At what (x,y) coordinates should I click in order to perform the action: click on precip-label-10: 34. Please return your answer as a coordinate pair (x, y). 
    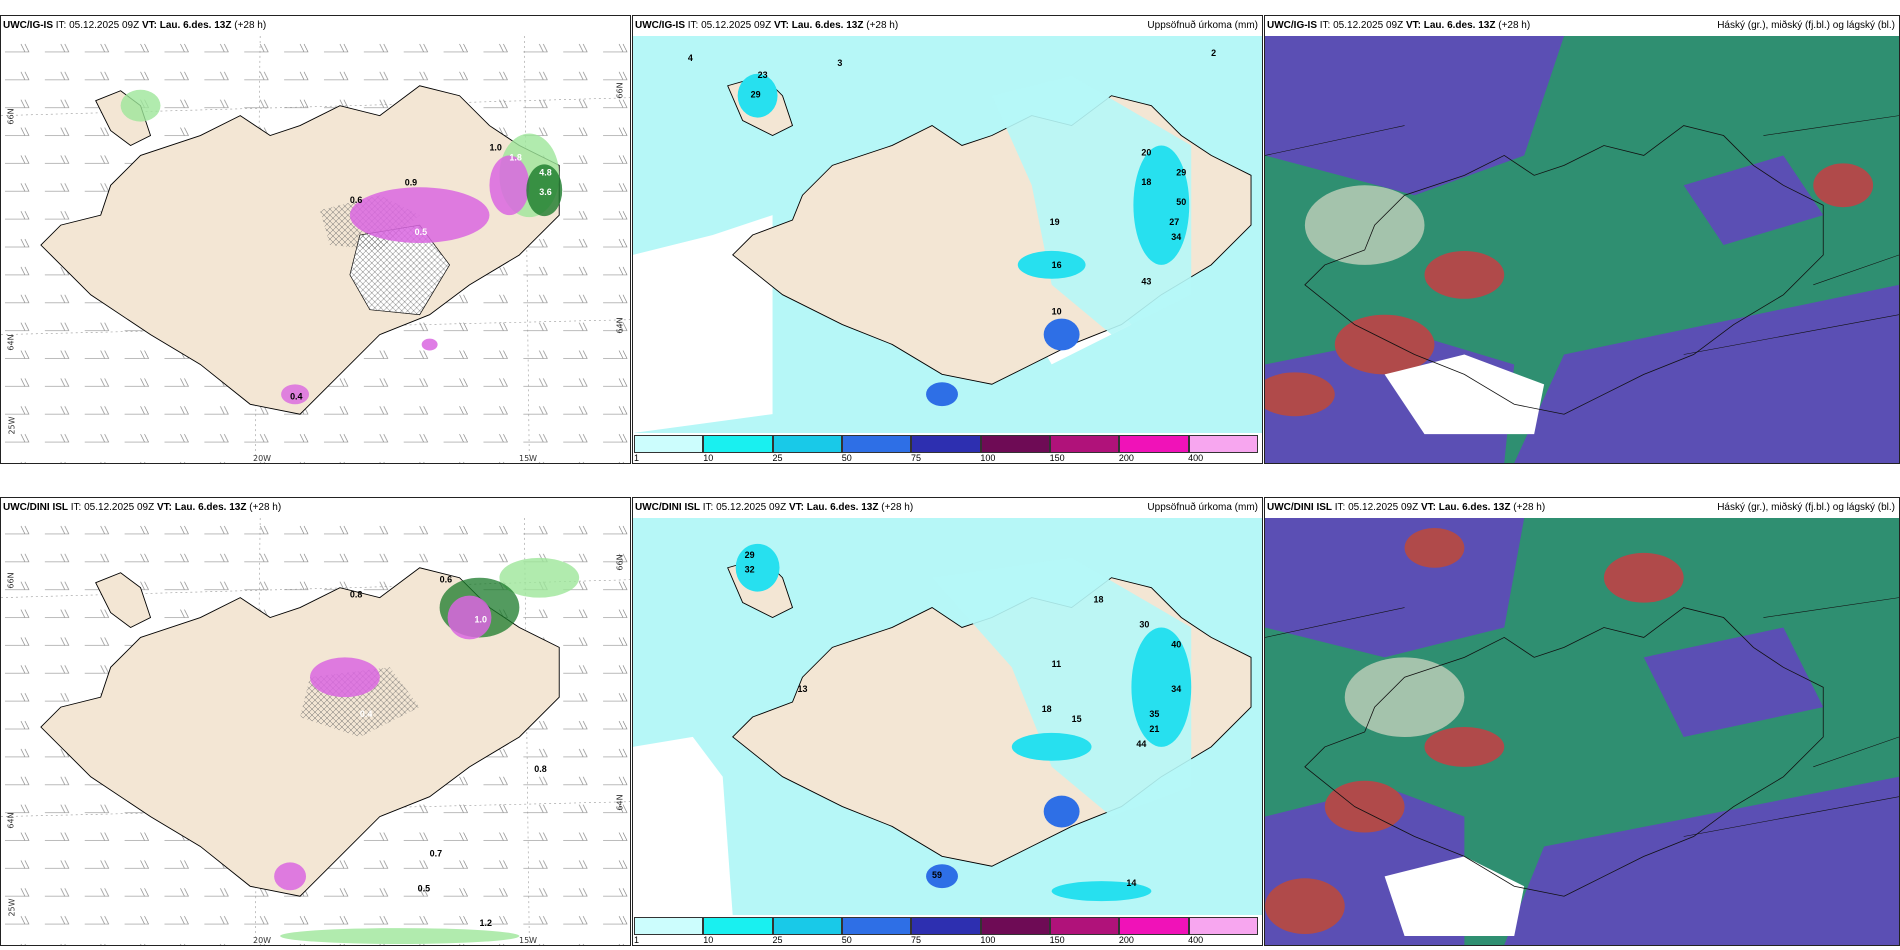
    Looking at the image, I should click on (1176, 237).